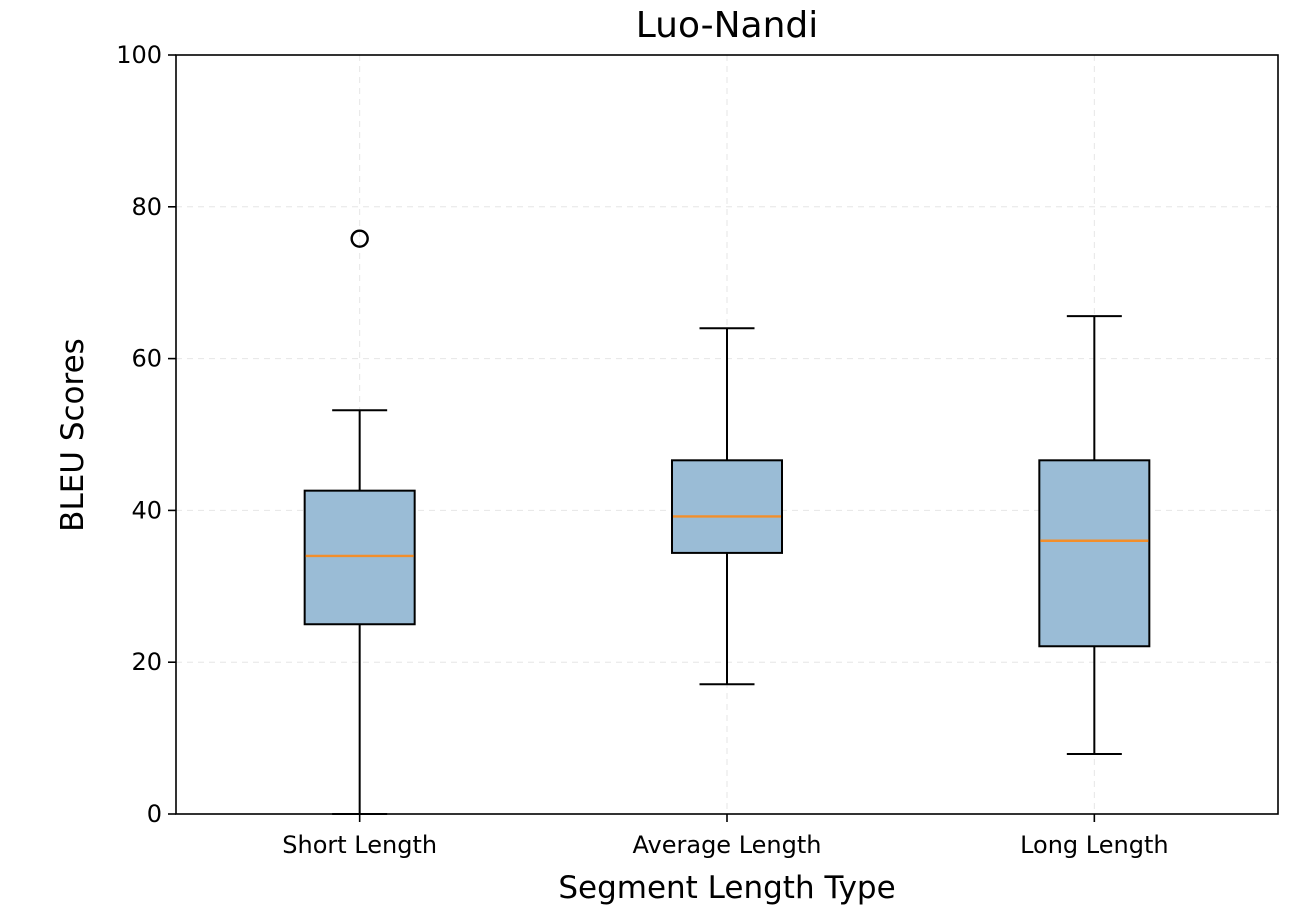  Describe the element at coordinates (146, 662) in the screenshot. I see `y-tick-label: 20` at that location.